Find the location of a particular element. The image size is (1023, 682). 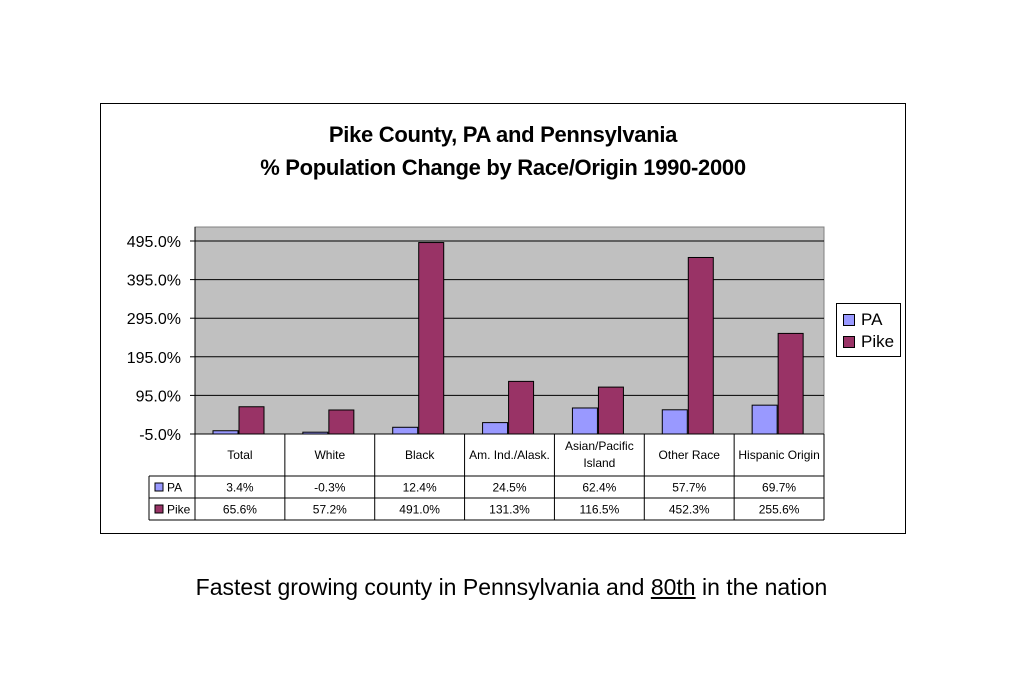

legend-item-pa: PA is located at coordinates (862, 320).